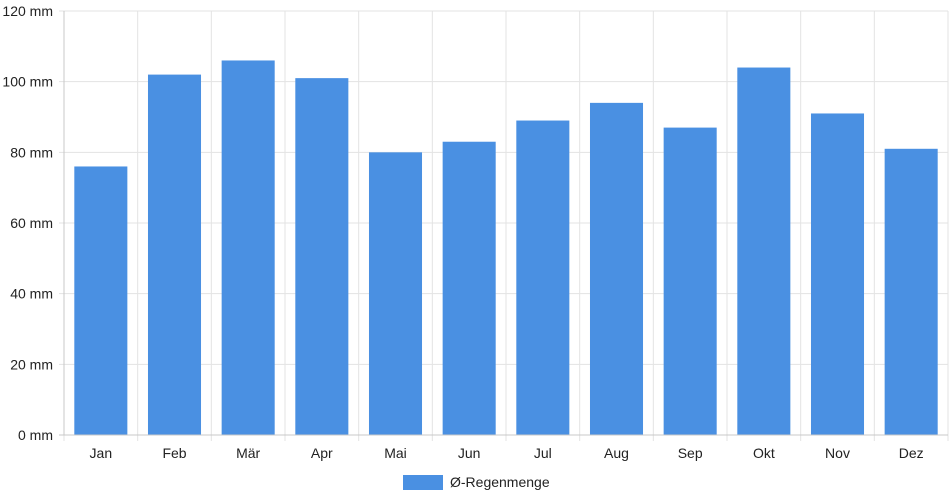  What do you see at coordinates (101, 453) in the screenshot?
I see `x-tick-label: Jan` at bounding box center [101, 453].